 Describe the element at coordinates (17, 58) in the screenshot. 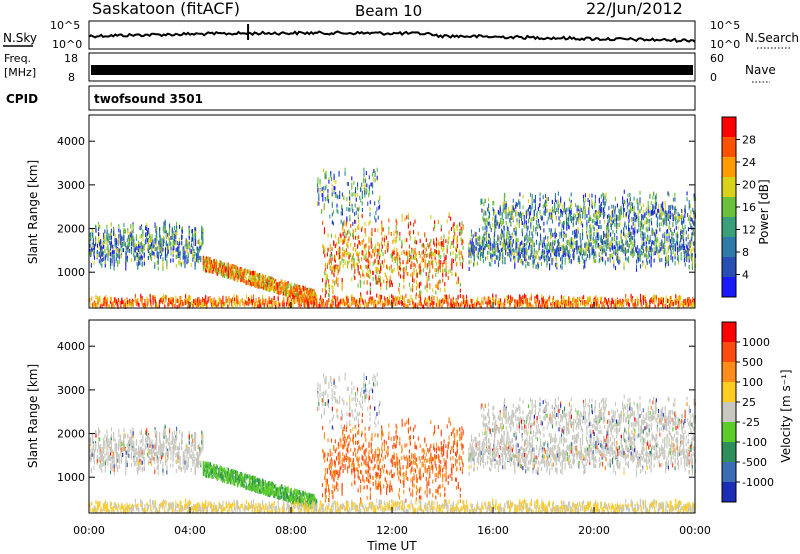

I see `freq-label: Freq.` at that location.